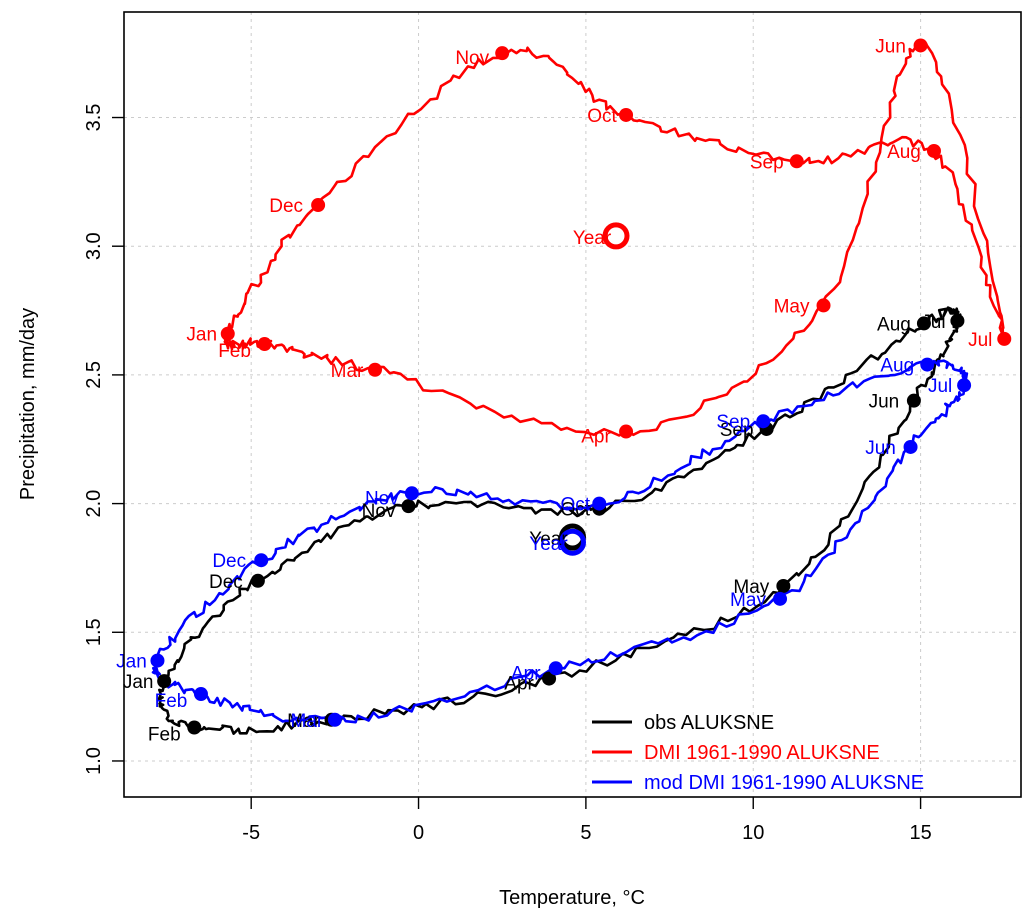 The height and width of the screenshot is (921, 1026). Describe the element at coordinates (572, 898) in the screenshot. I see `x-axis-title: Temperature, °C` at that location.